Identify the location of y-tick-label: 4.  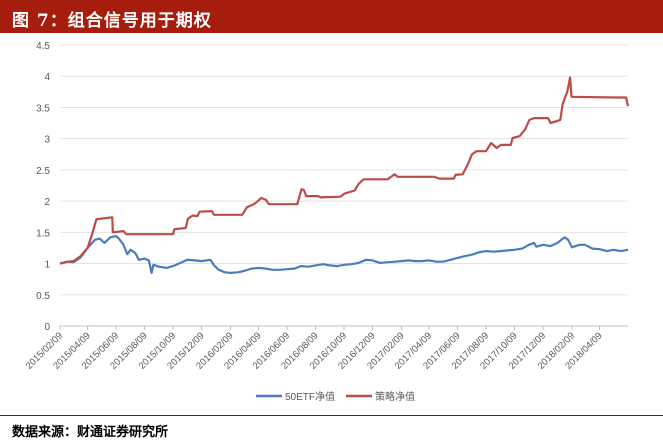
(47, 77).